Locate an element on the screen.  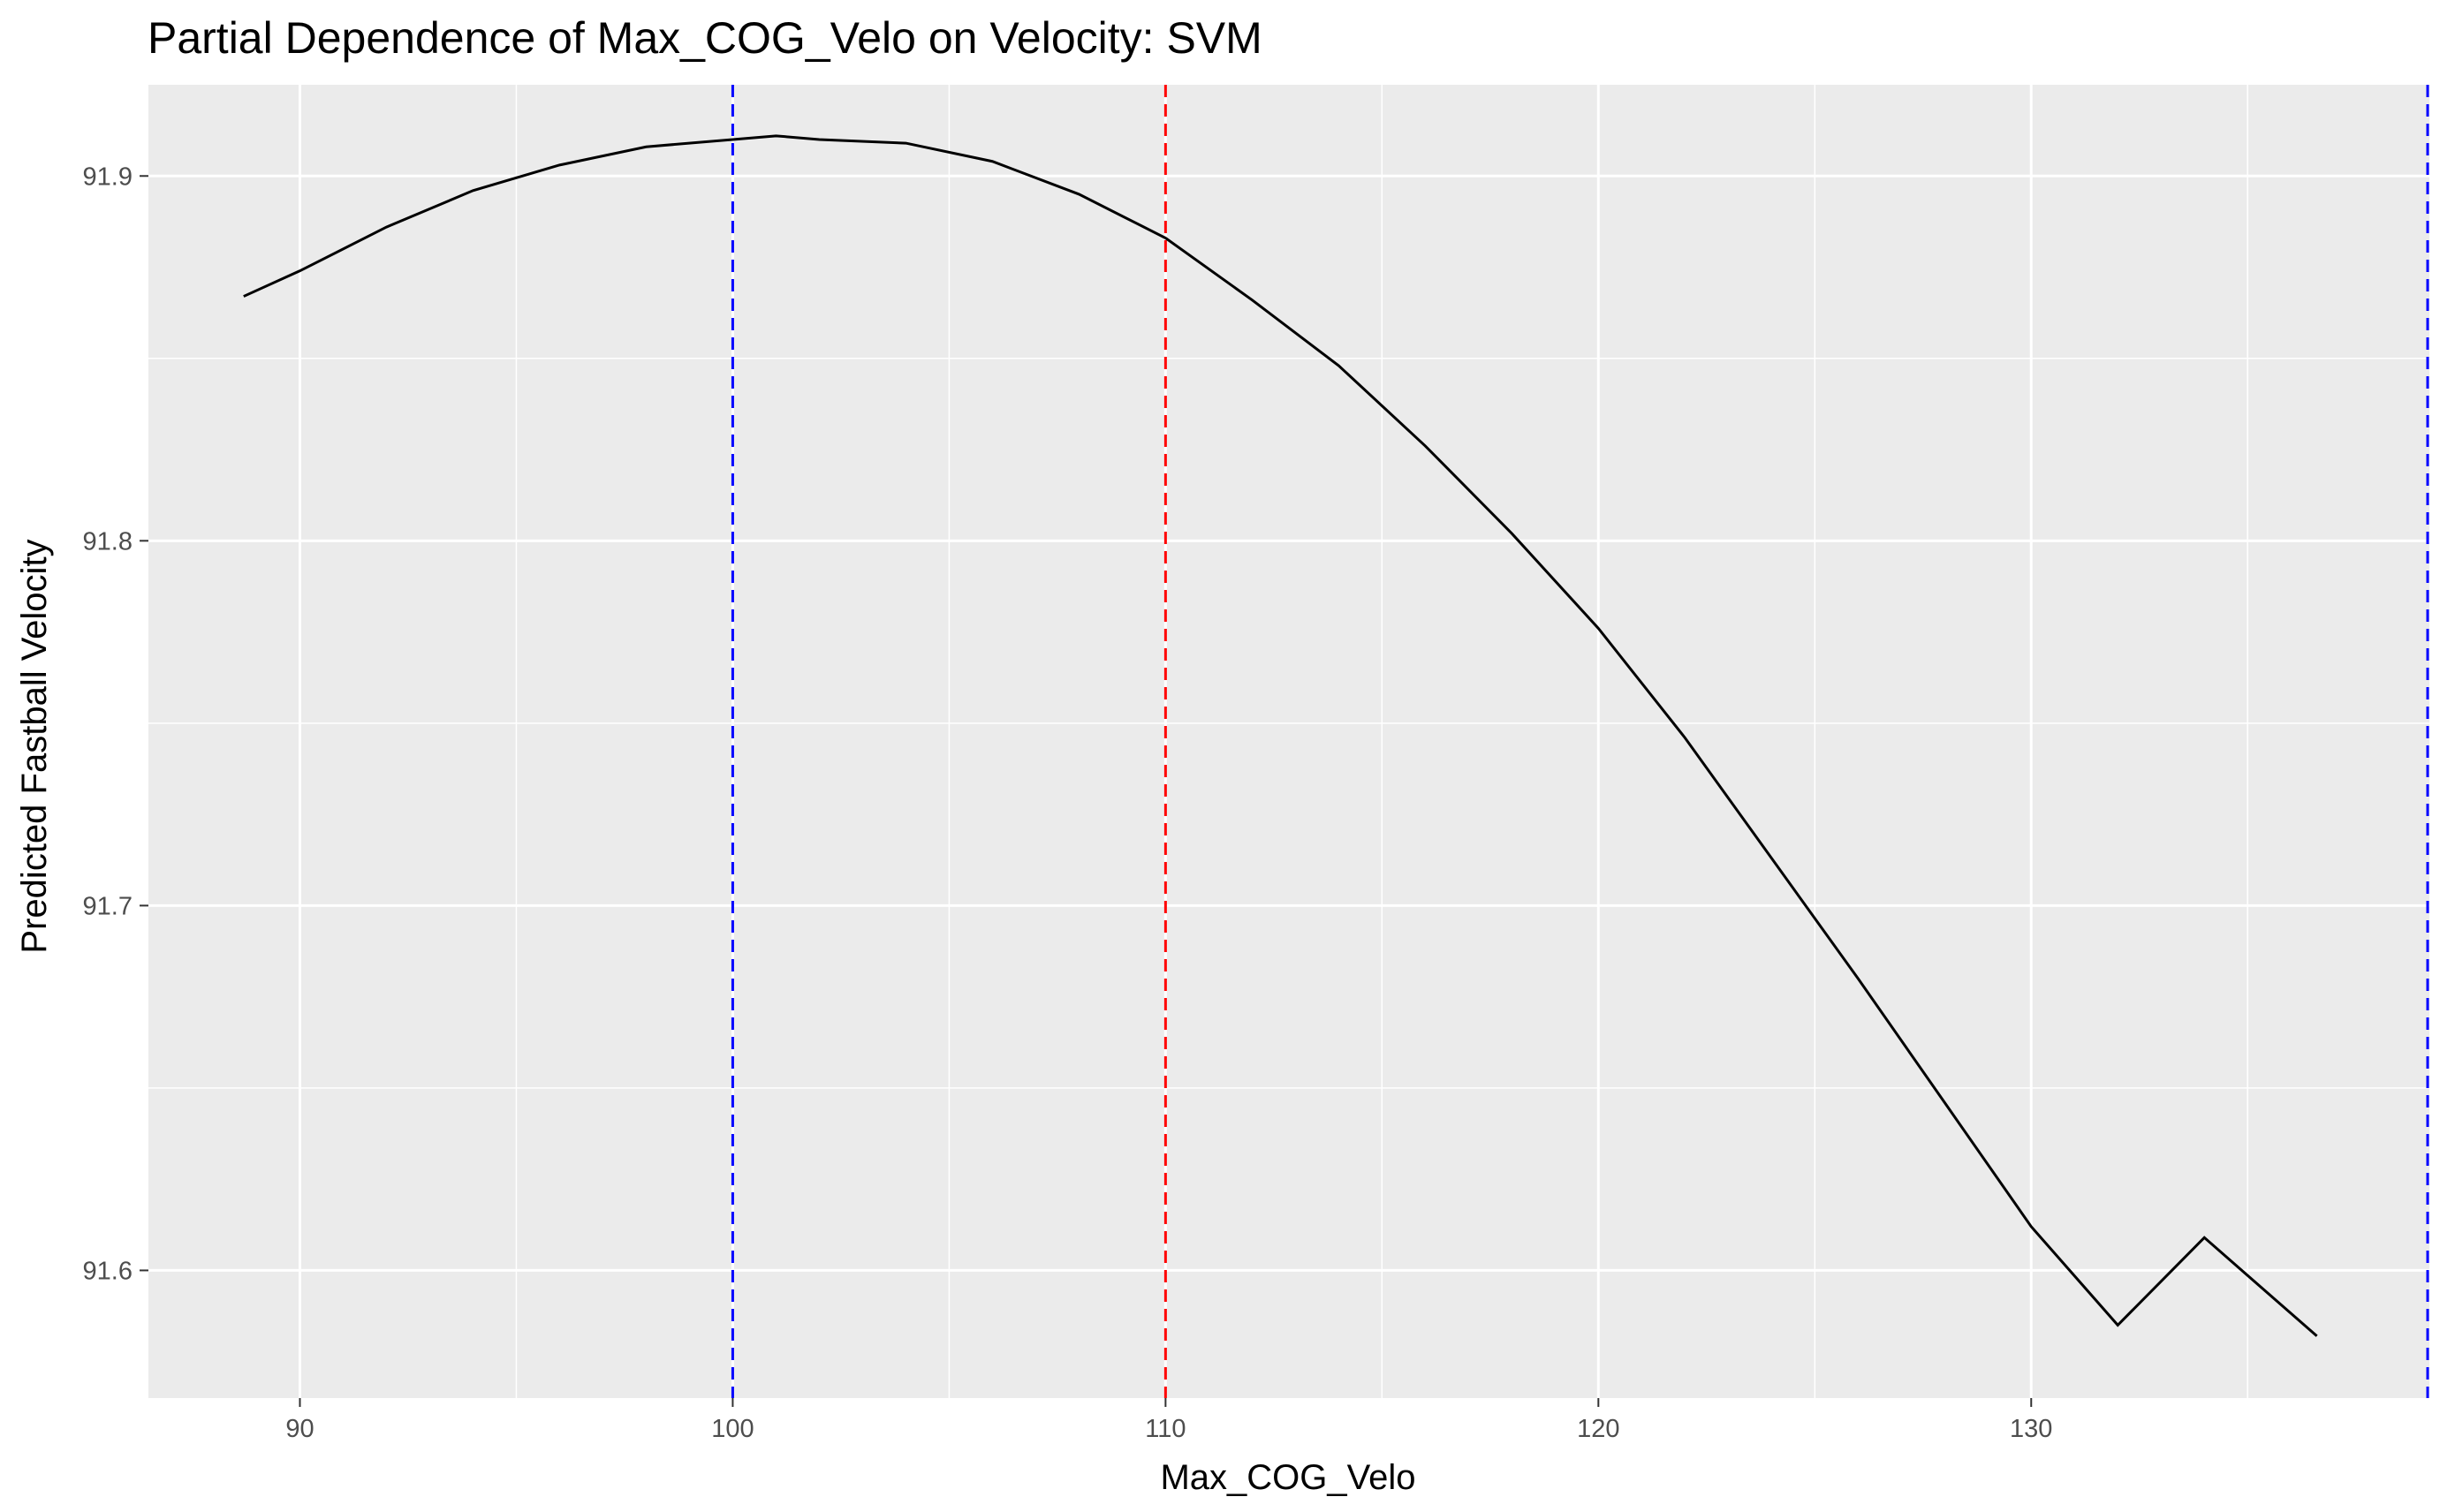
x-tick-label: 110 is located at coordinates (1165, 1429).